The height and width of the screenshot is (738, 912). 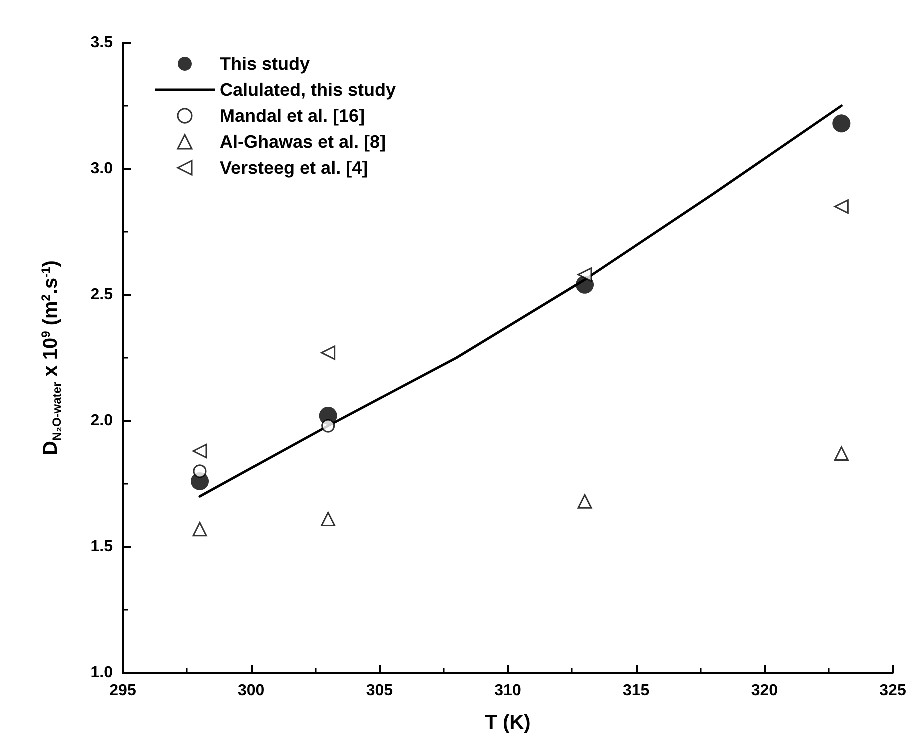 What do you see at coordinates (293, 116) in the screenshot?
I see `legend-label: Mandal et al. [16]` at bounding box center [293, 116].